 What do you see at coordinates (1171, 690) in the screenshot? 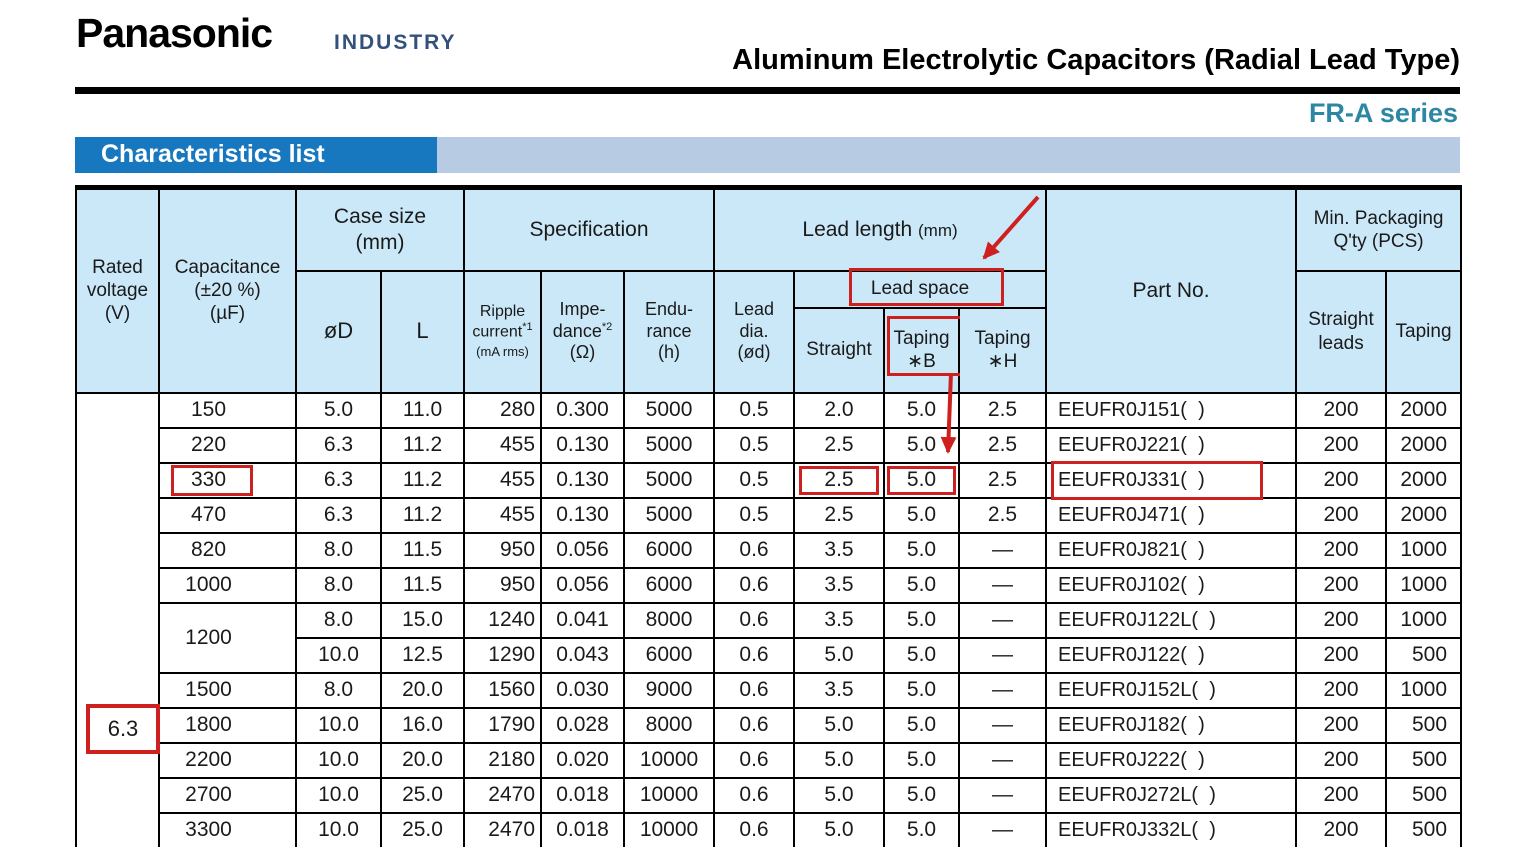
I see `cell-part_no: EEUFR0J152L( )` at bounding box center [1171, 690].